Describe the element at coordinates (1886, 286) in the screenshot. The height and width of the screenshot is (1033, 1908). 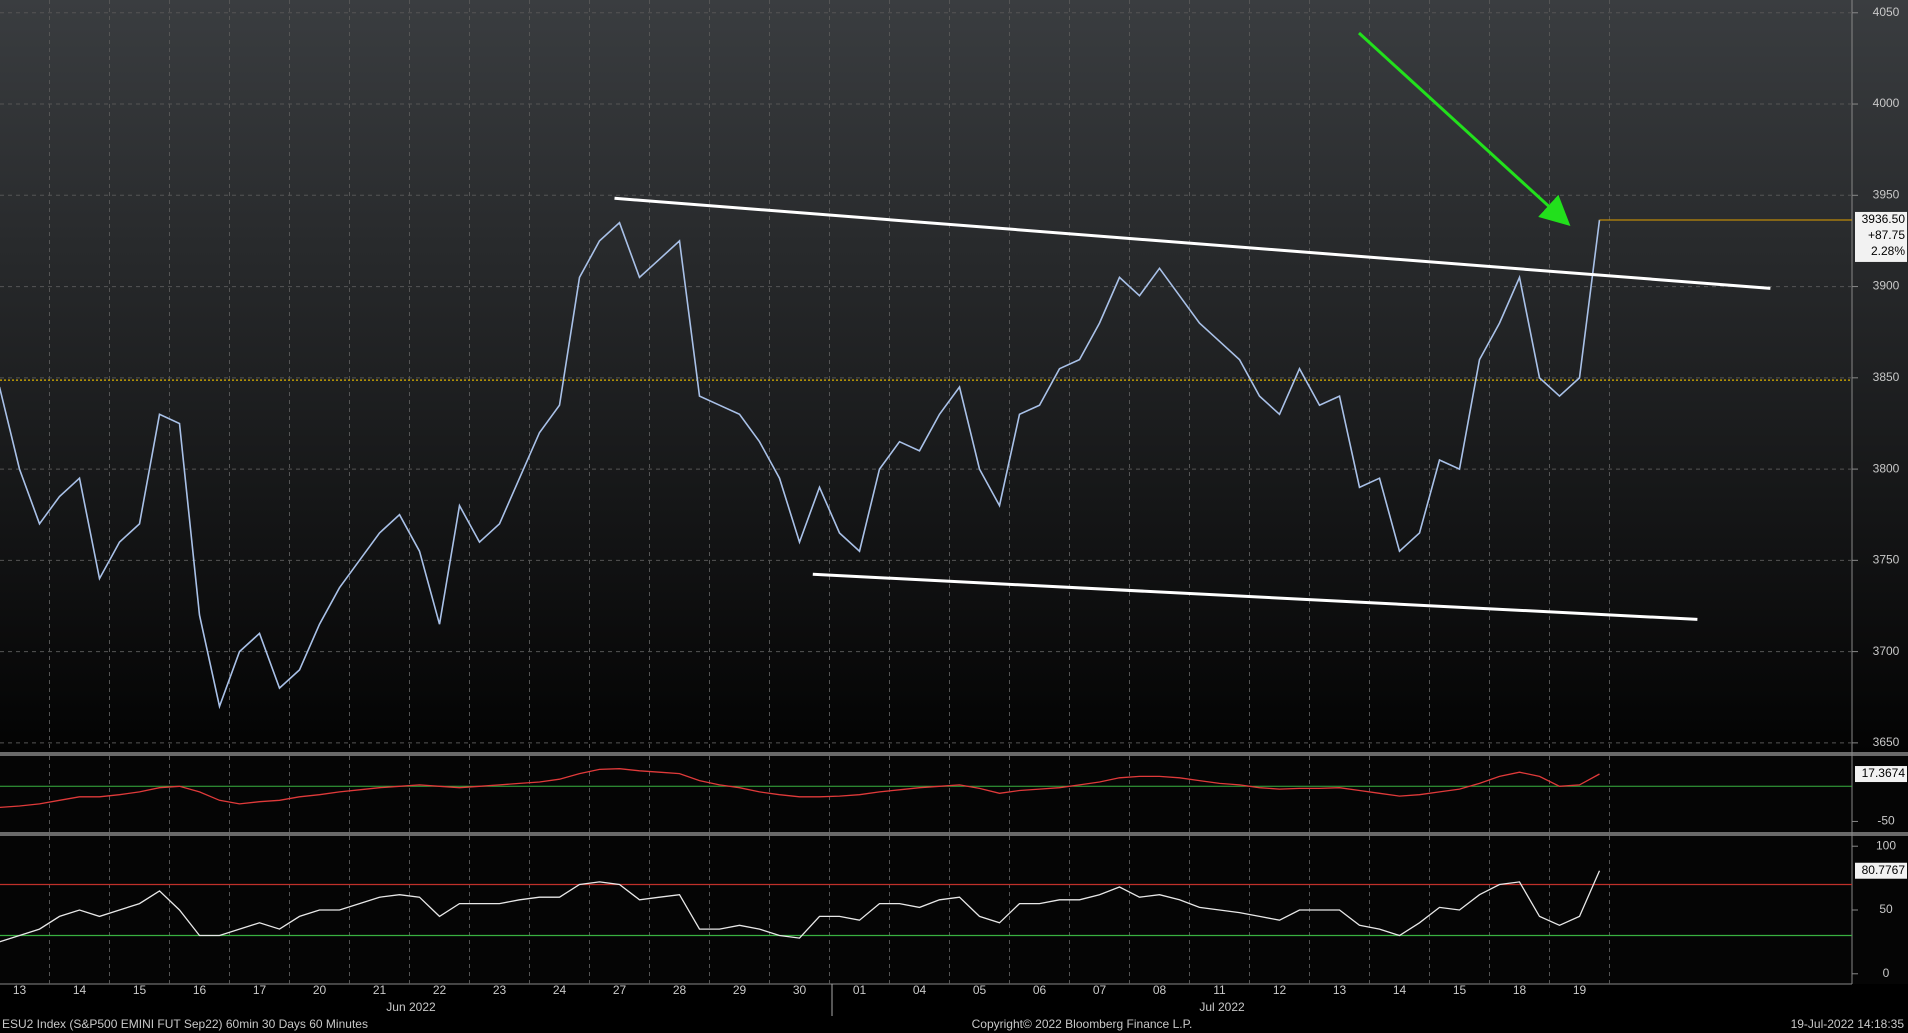
I see `y-tick-label: 3900` at that location.